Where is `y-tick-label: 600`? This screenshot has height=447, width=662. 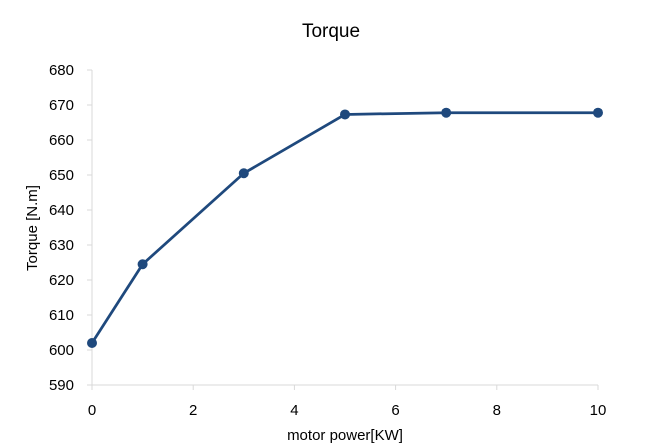 y-tick-label: 600 is located at coordinates (61, 350).